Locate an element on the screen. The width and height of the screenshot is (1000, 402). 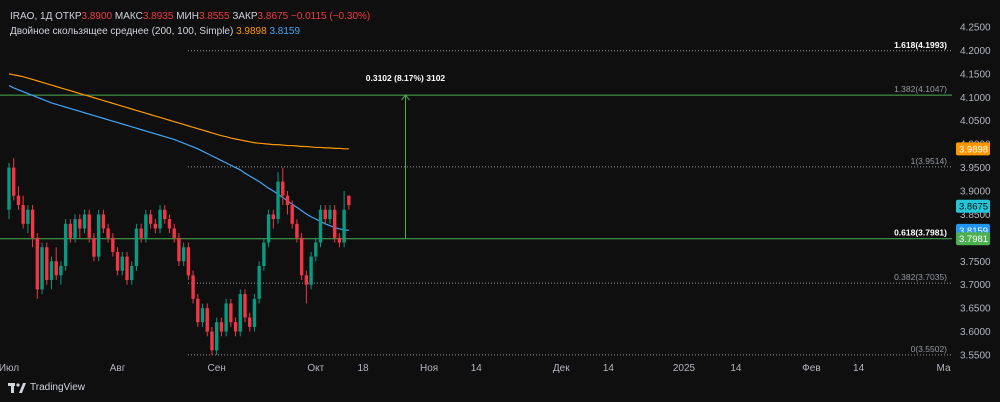
time-tick-label: Дек is located at coordinates (561, 368).